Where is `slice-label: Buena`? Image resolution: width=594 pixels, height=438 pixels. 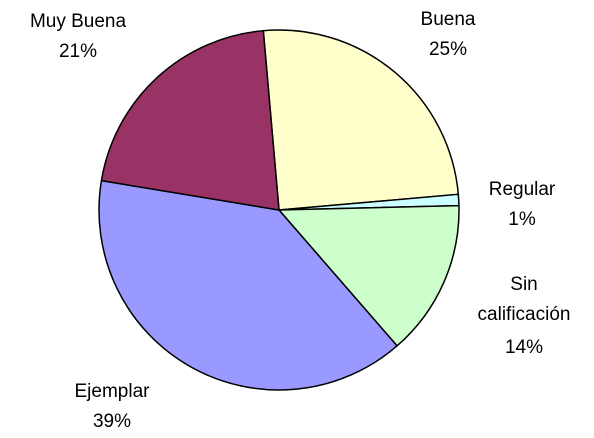 slice-label: Buena is located at coordinates (448, 19).